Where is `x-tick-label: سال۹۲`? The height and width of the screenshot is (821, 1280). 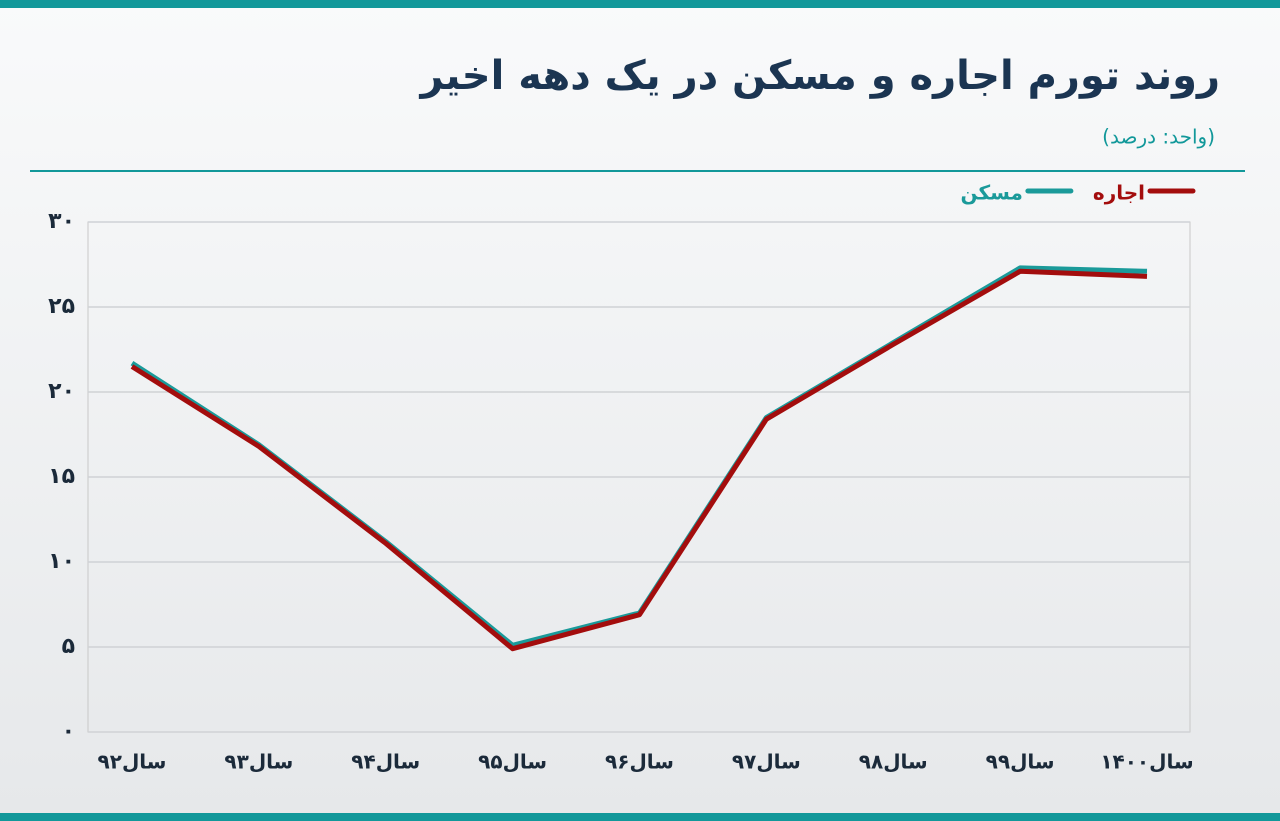 x-tick-label: سال۹۲ is located at coordinates (132, 762).